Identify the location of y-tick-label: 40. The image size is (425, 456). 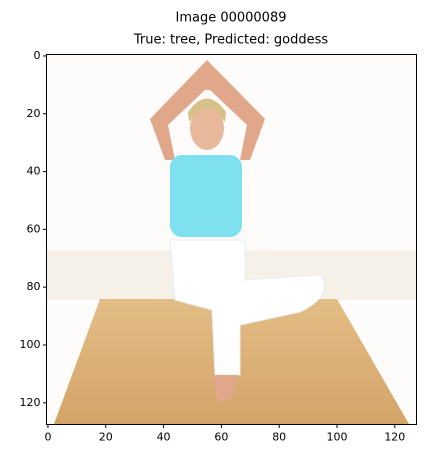
(34, 171).